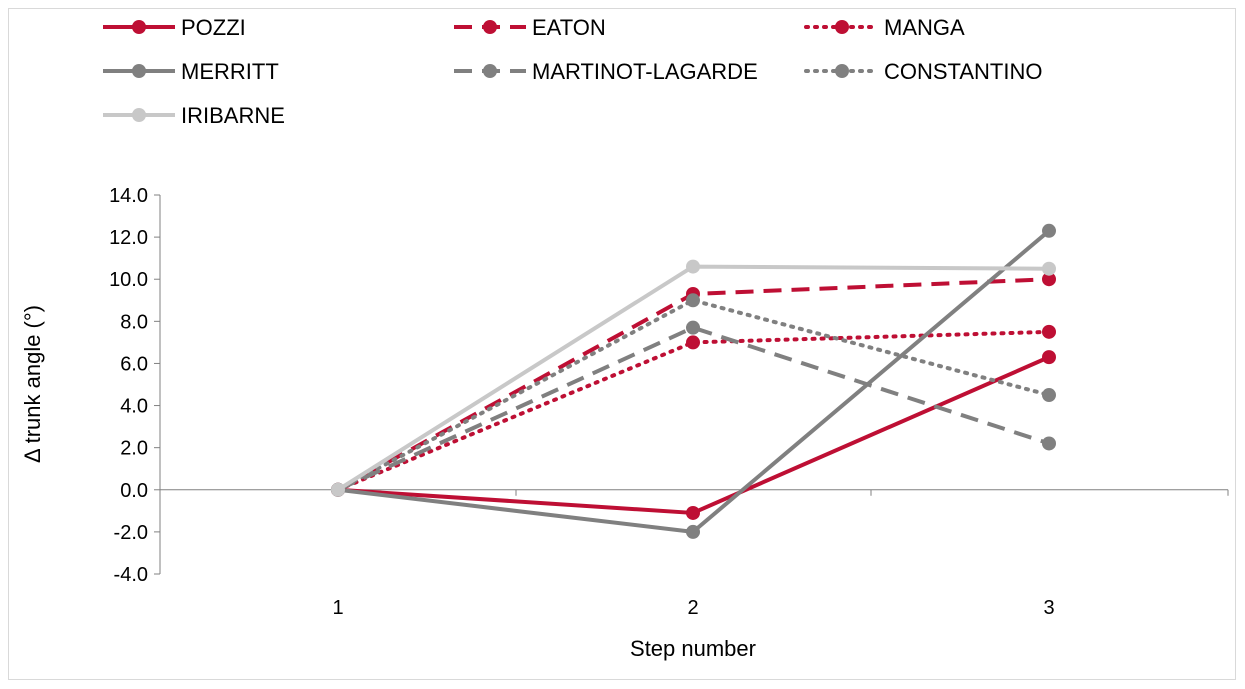  I want to click on y-tick-label: -4.0, so click(131, 575).